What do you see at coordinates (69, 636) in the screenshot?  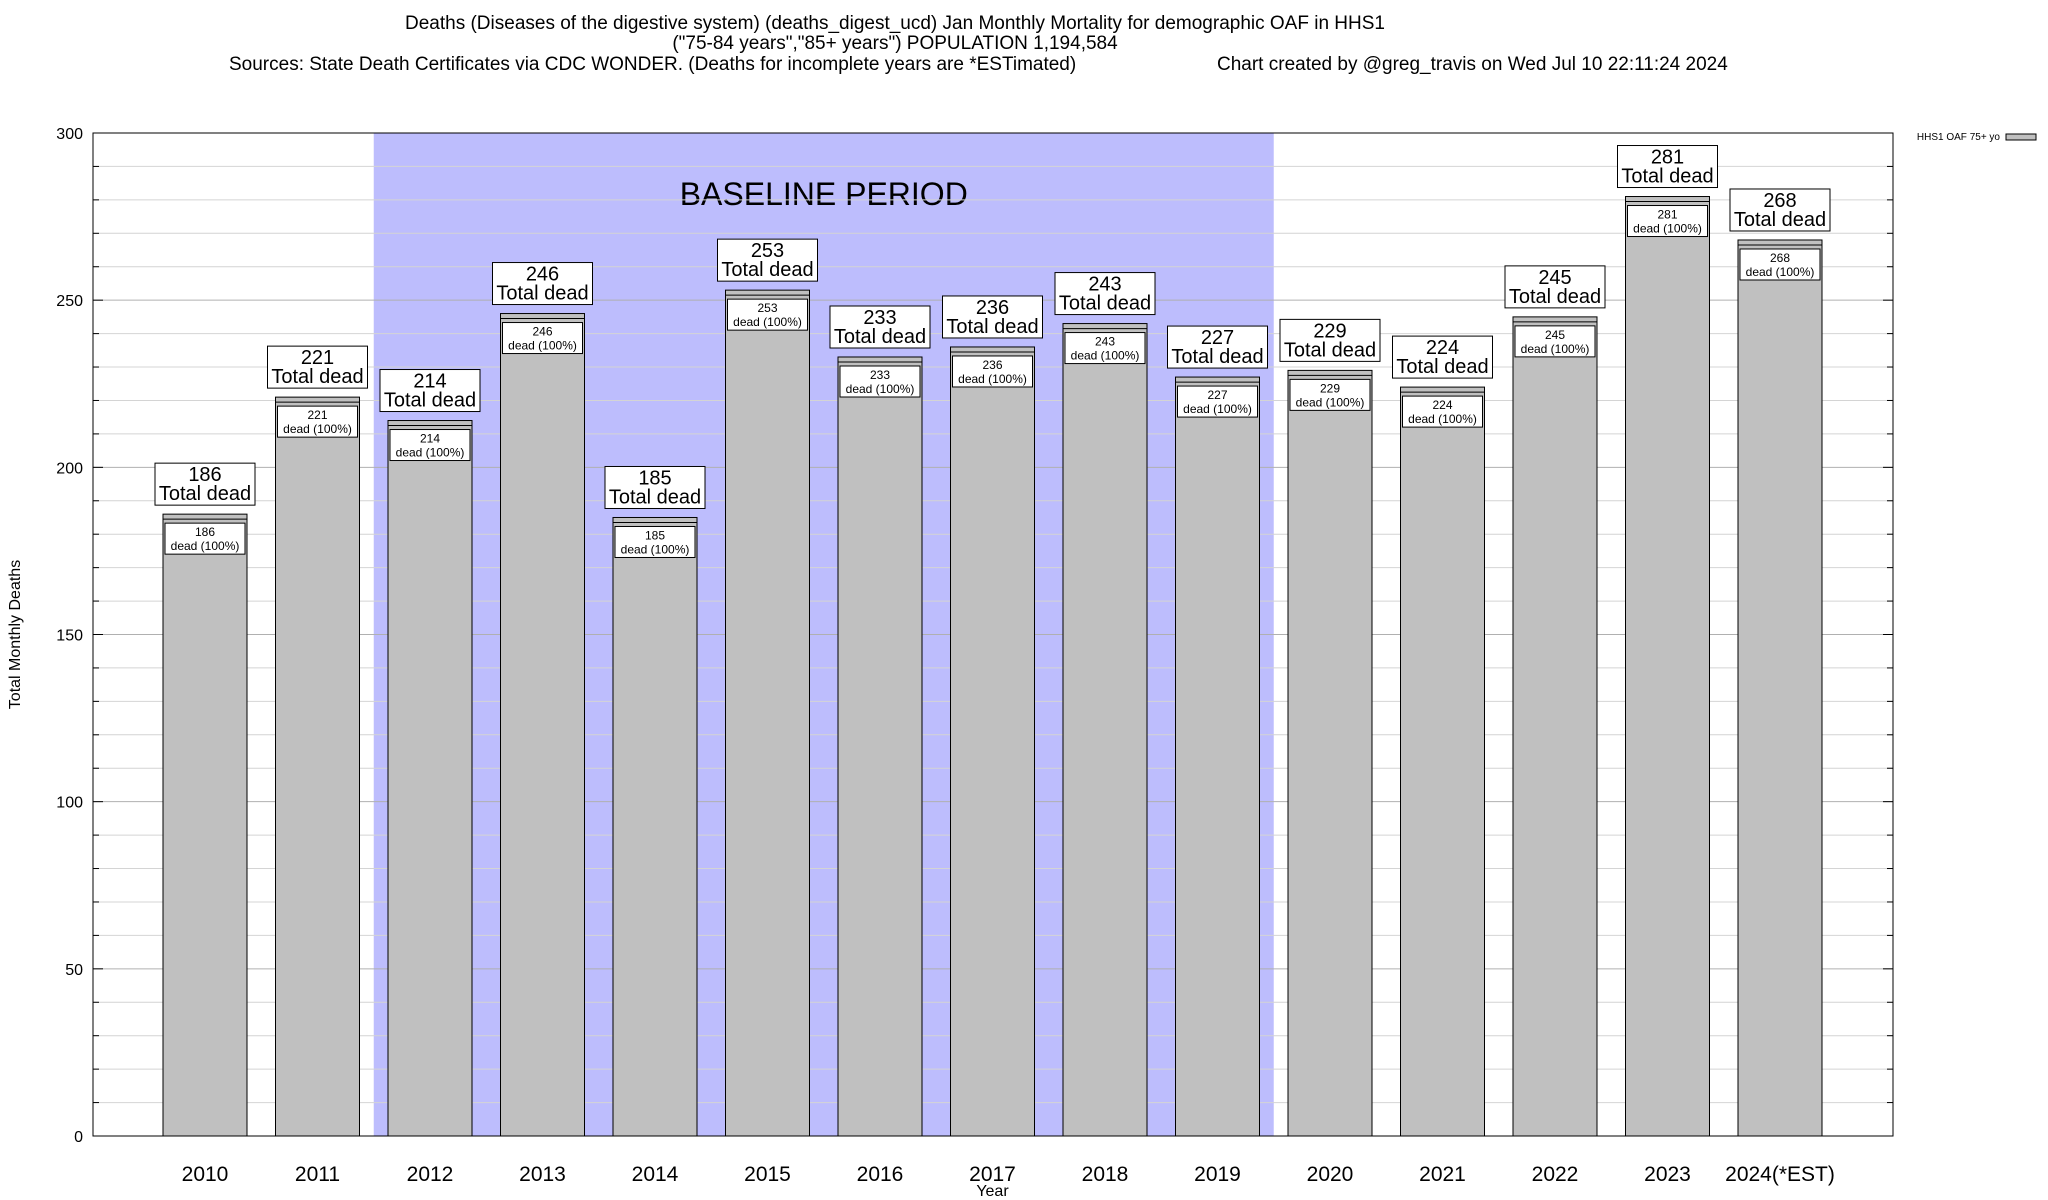 I see `y-tick-label: 150` at bounding box center [69, 636].